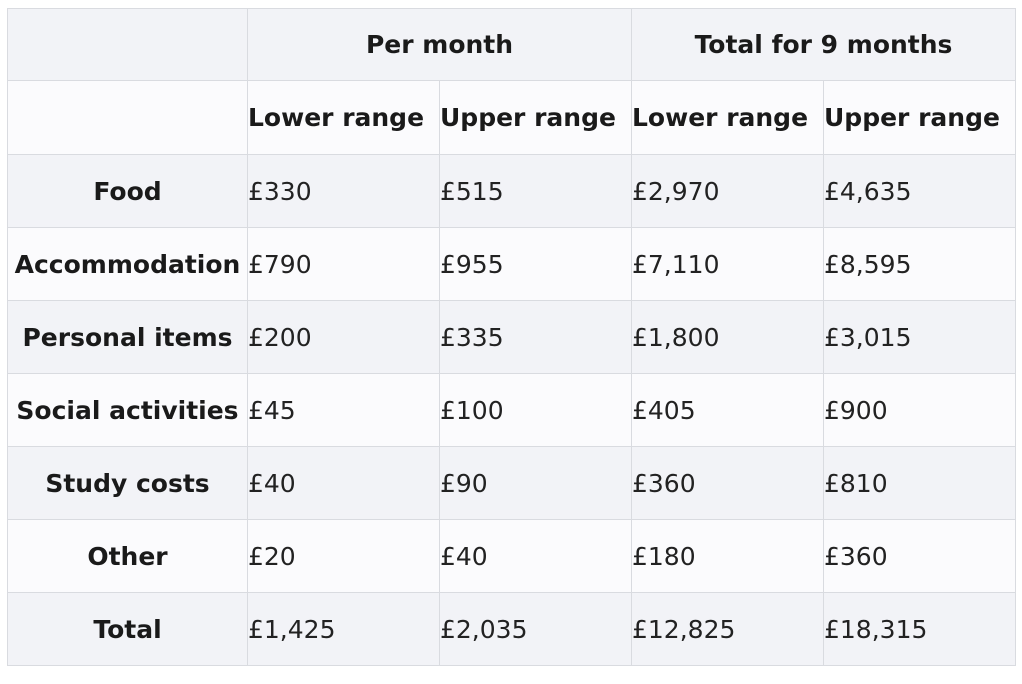  What do you see at coordinates (343, 556) in the screenshot?
I see `table-cell: £20` at bounding box center [343, 556].